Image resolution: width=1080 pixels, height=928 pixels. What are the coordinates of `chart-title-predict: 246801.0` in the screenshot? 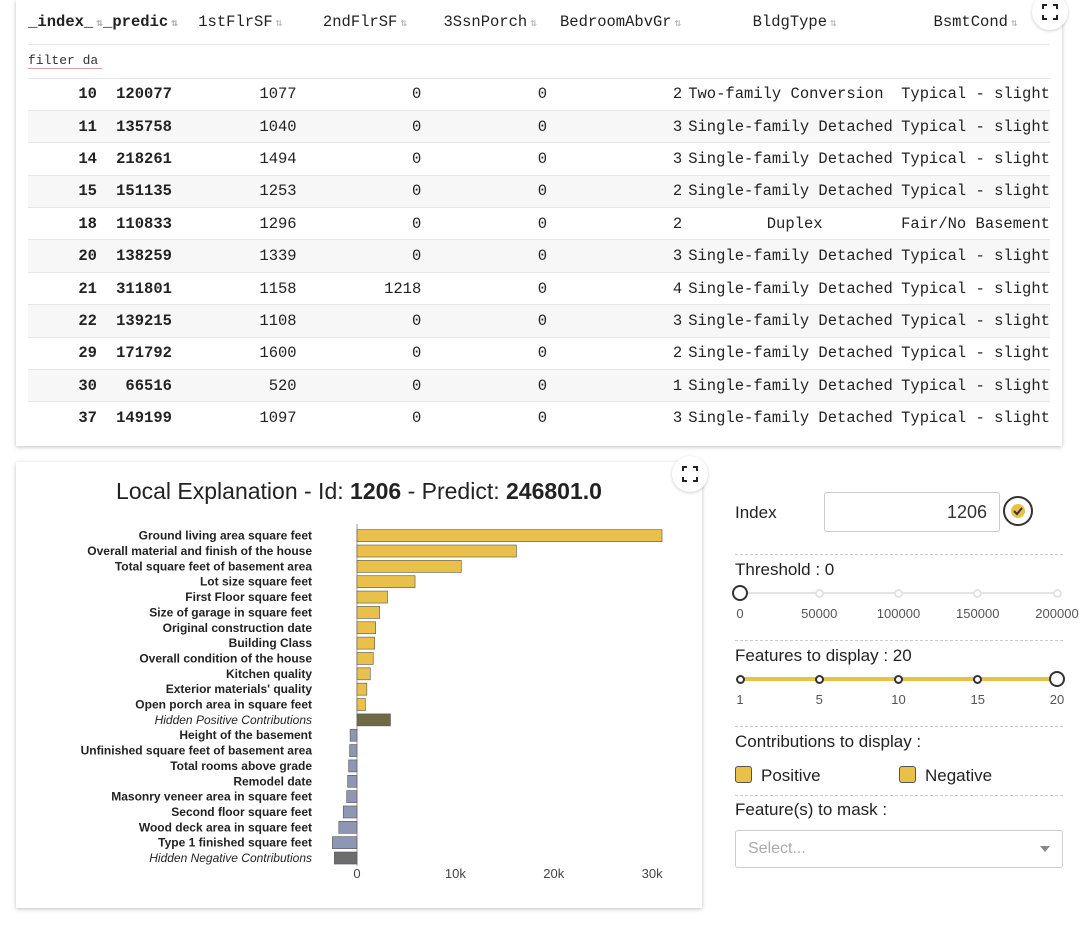 It's located at (554, 491).